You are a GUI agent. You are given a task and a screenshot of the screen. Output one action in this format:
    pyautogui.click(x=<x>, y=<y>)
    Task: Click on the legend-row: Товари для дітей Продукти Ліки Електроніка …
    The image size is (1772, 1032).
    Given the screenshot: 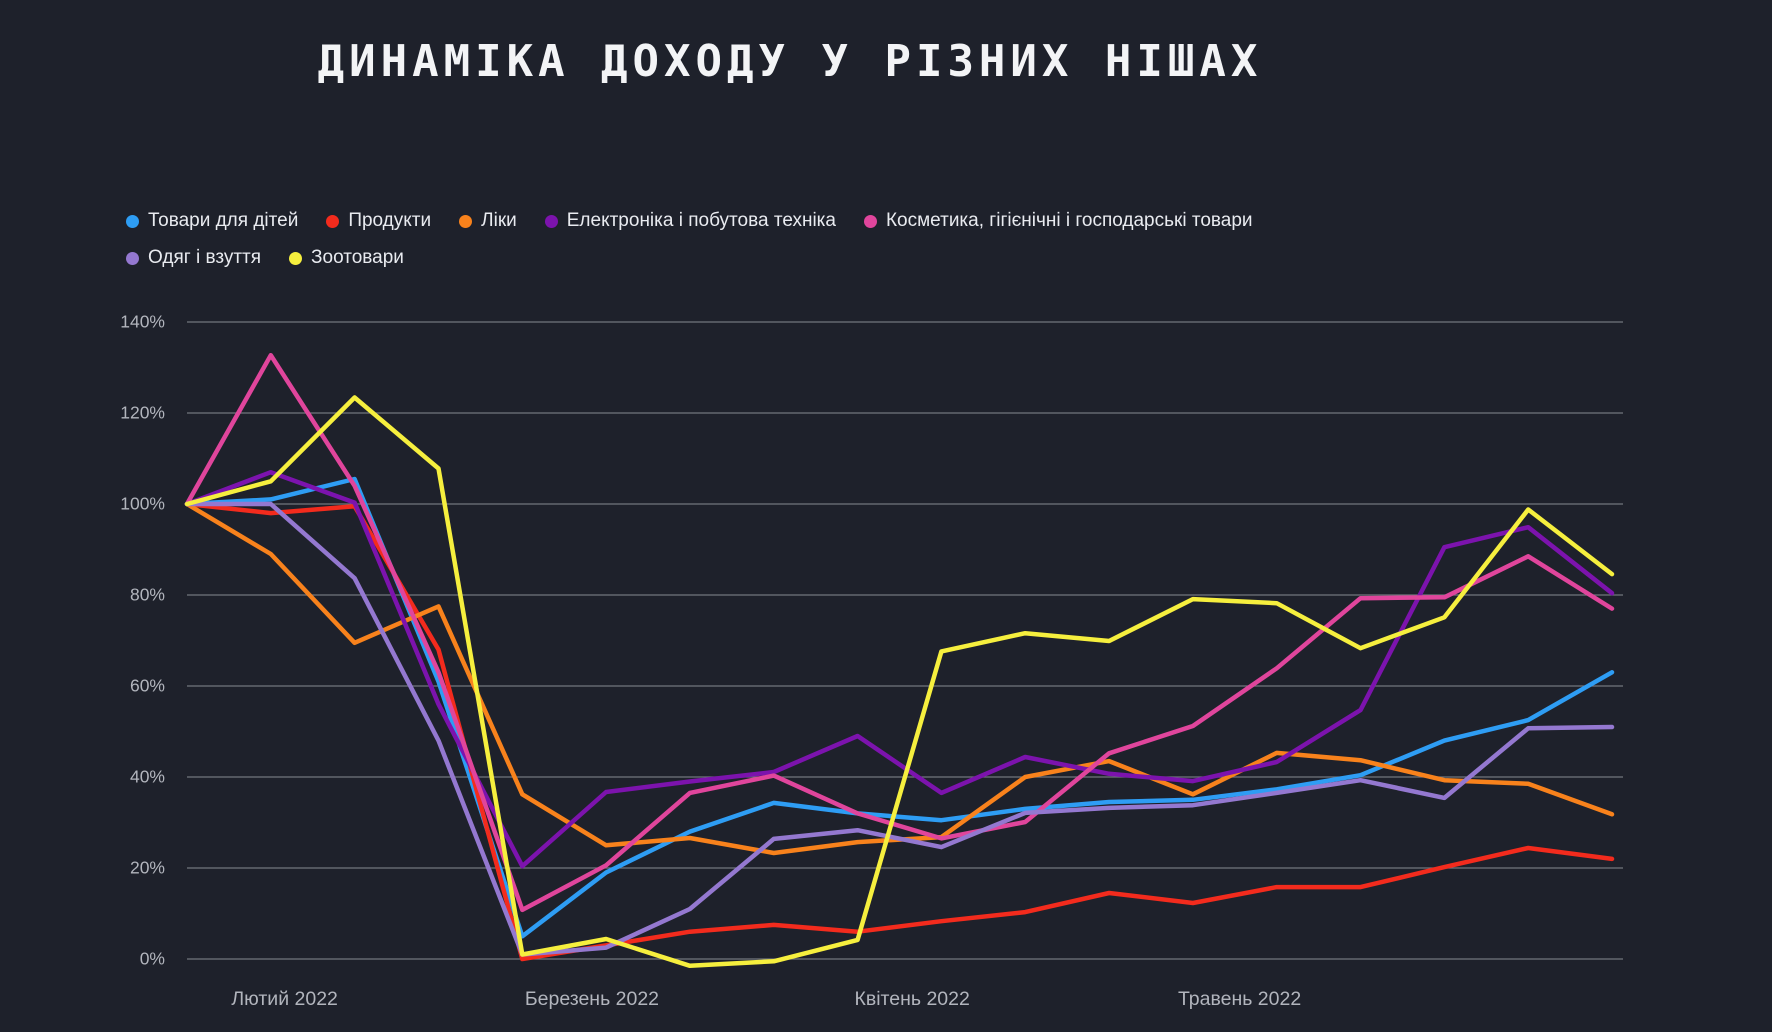 What is the action you would take?
    pyautogui.click(x=689, y=221)
    